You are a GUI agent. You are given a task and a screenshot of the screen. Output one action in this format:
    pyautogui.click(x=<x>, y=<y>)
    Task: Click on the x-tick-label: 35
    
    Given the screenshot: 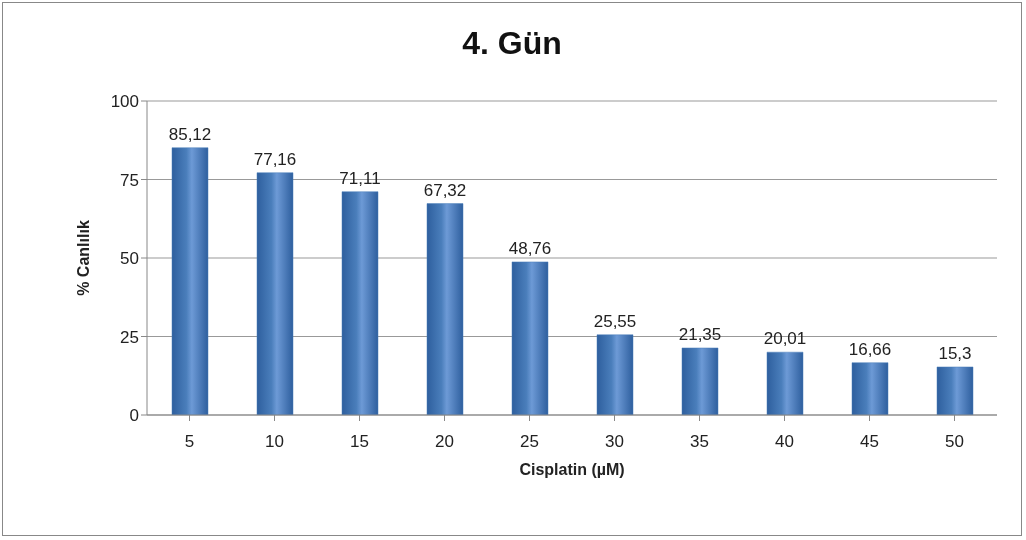 What is the action you would take?
    pyautogui.click(x=699, y=442)
    